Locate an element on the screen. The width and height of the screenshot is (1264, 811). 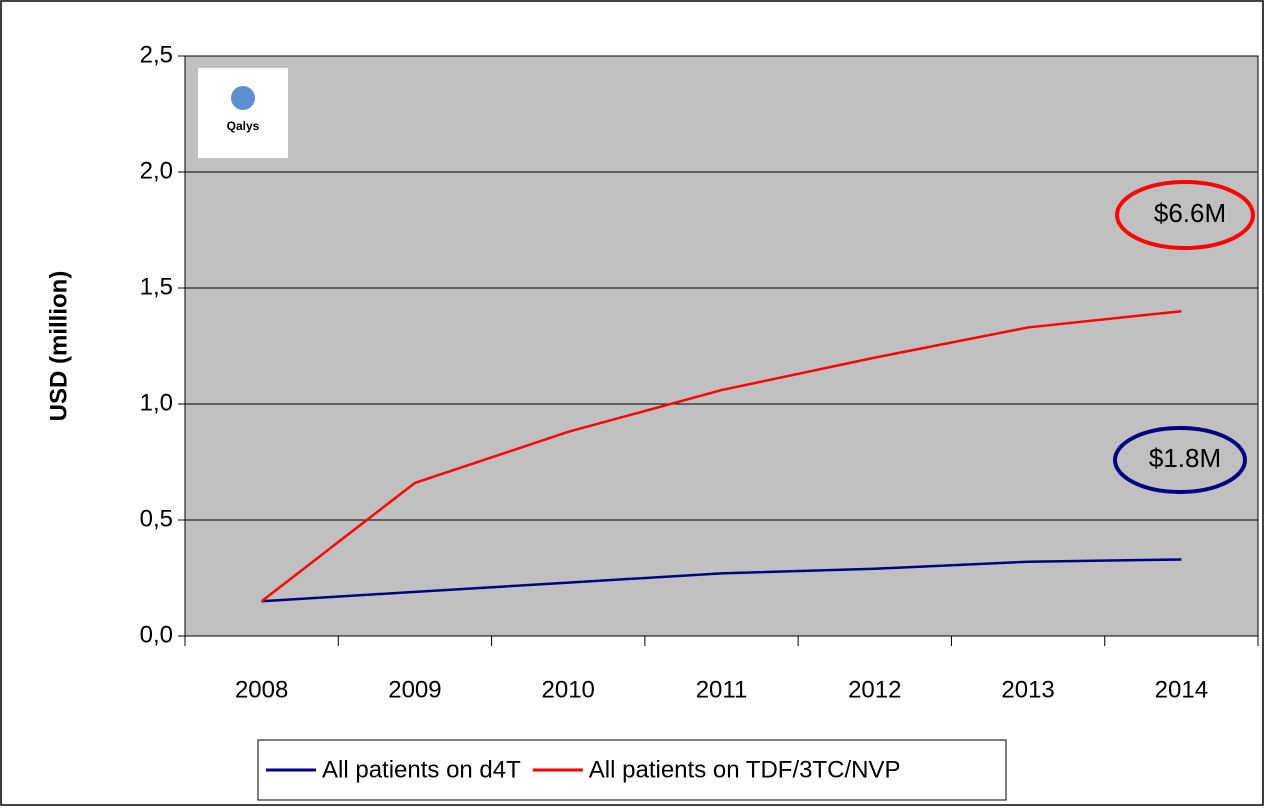
legend-label: All patients on TDF/3TC/NVP is located at coordinates (745, 769).